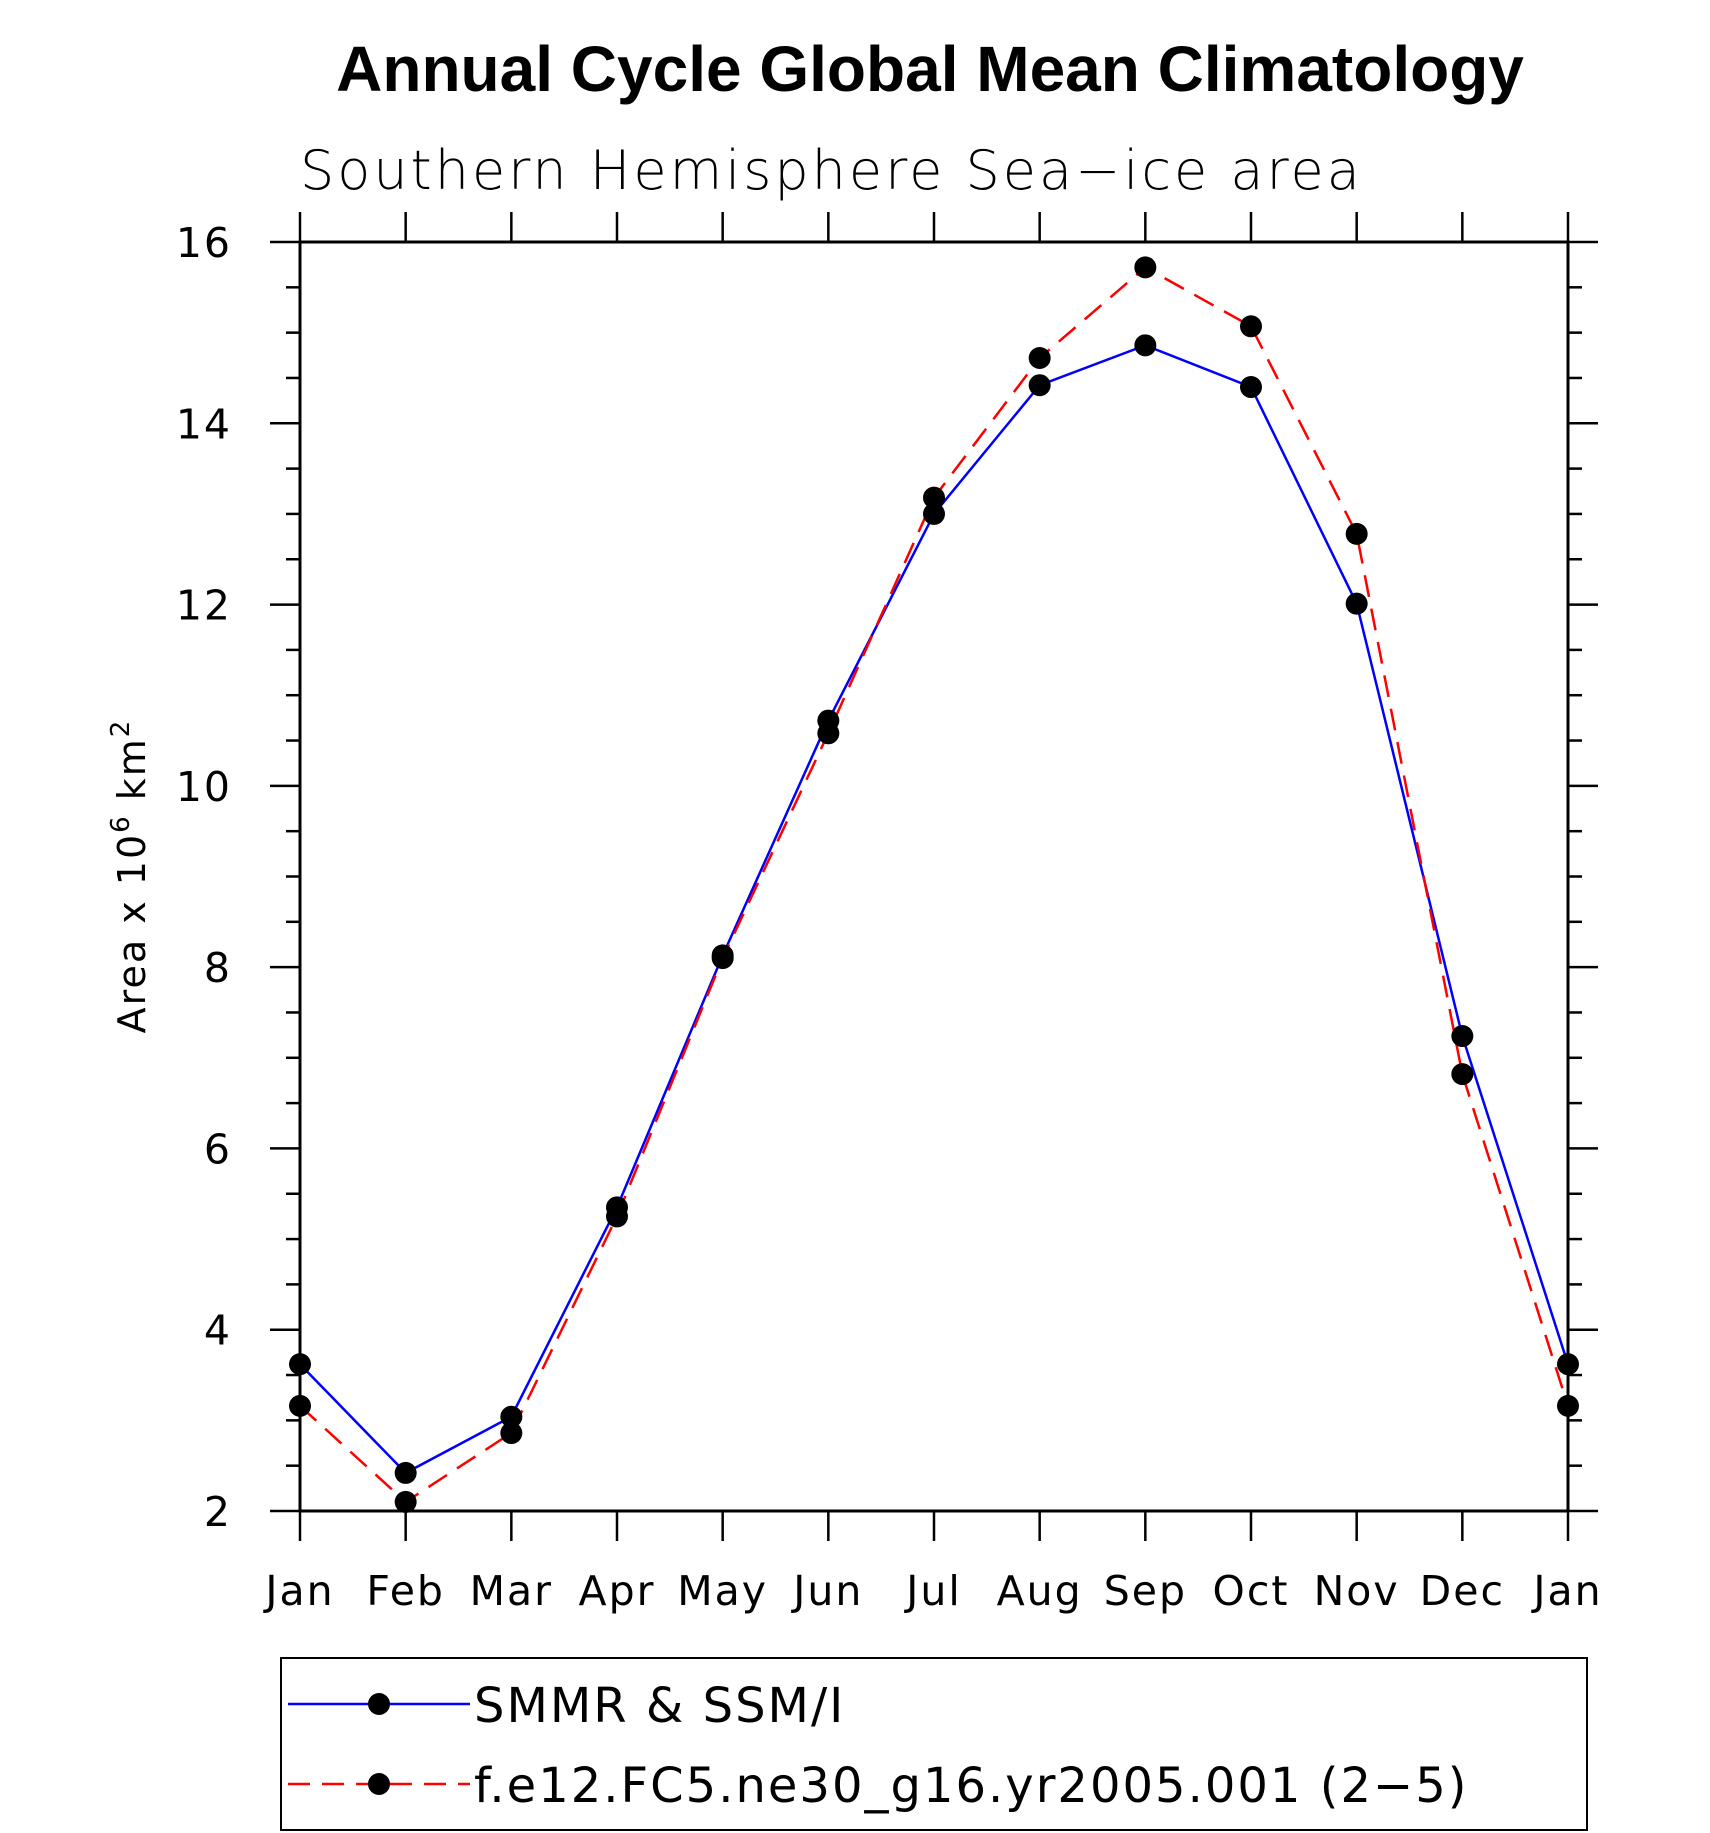  What do you see at coordinates (204, 424) in the screenshot?
I see `y-tick-label: 14` at bounding box center [204, 424].